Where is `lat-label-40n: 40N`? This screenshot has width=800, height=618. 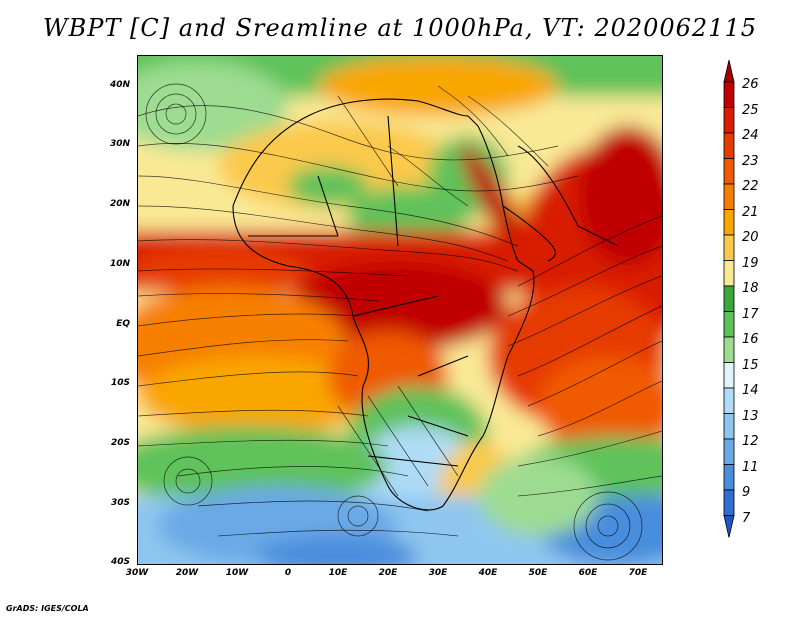 lat-label-40n: 40N is located at coordinates (119, 85).